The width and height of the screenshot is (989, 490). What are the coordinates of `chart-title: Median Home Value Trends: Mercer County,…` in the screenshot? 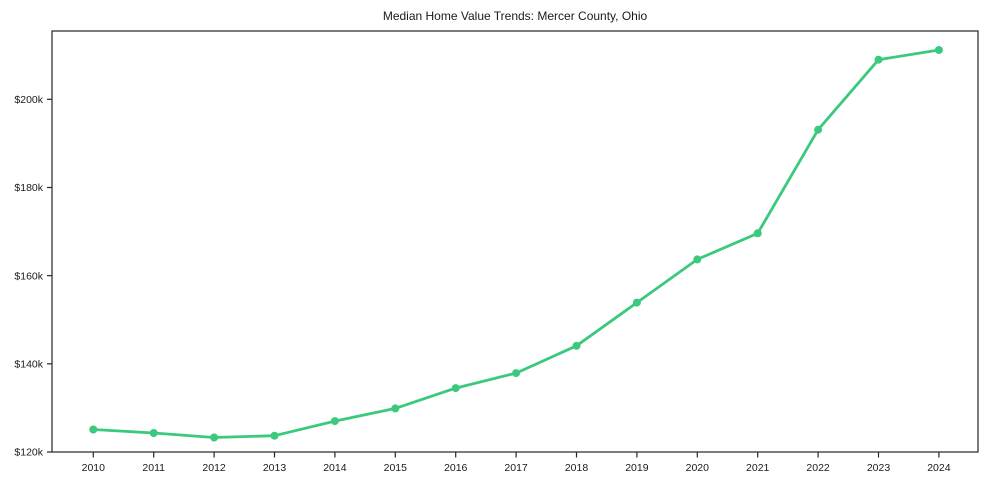 It's located at (515, 16).